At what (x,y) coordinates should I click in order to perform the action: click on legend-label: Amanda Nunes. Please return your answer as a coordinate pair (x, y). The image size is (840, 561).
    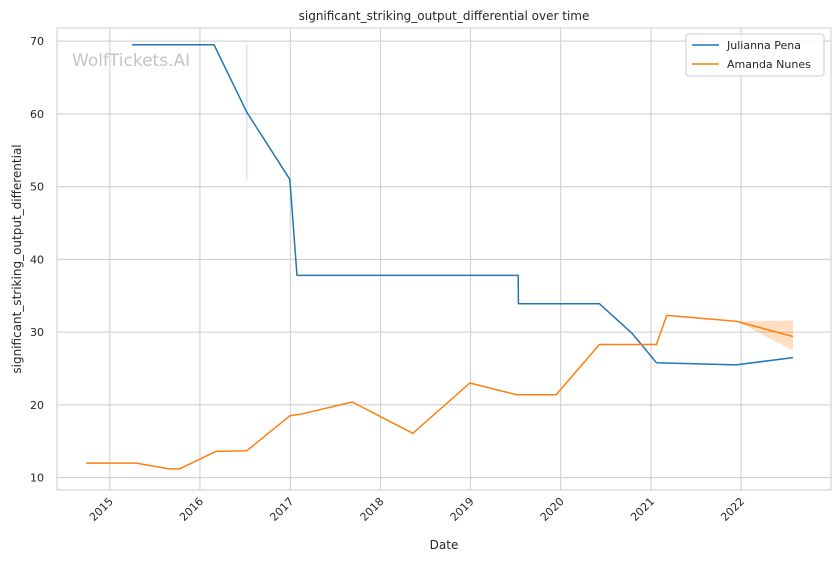
    Looking at the image, I should click on (769, 64).